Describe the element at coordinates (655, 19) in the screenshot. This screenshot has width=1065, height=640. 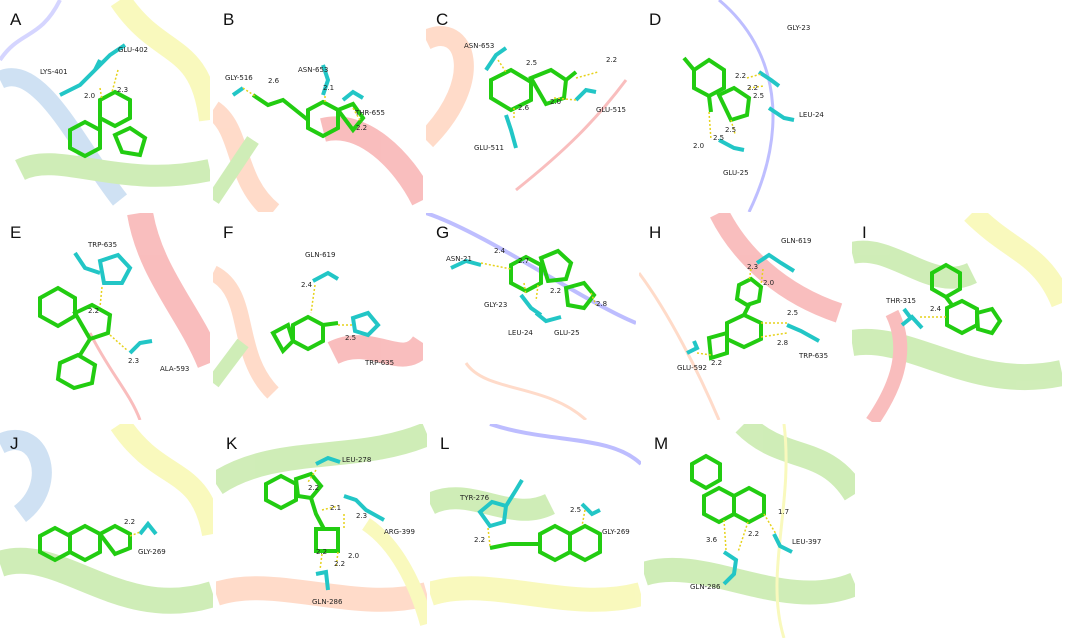
I see `panel-label: D` at that location.